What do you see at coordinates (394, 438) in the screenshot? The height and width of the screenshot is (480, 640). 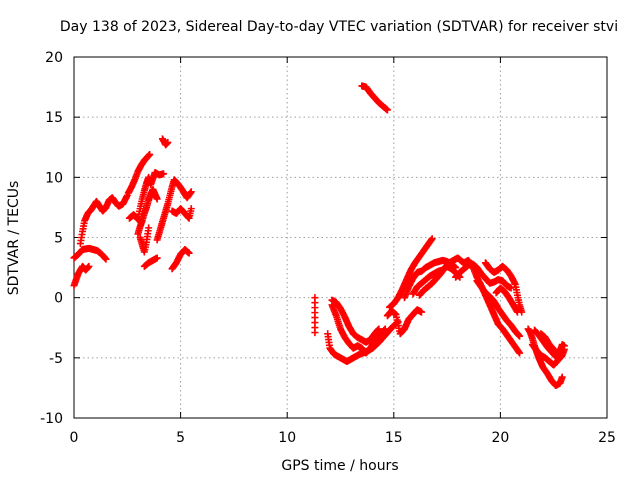 I see `x-tick-label: 15` at bounding box center [394, 438].